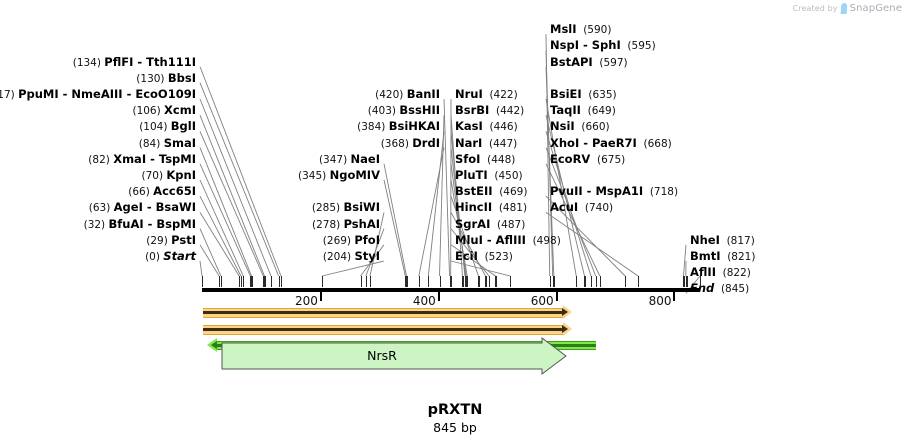  I want to click on orf-feature-core, so click(383, 312).